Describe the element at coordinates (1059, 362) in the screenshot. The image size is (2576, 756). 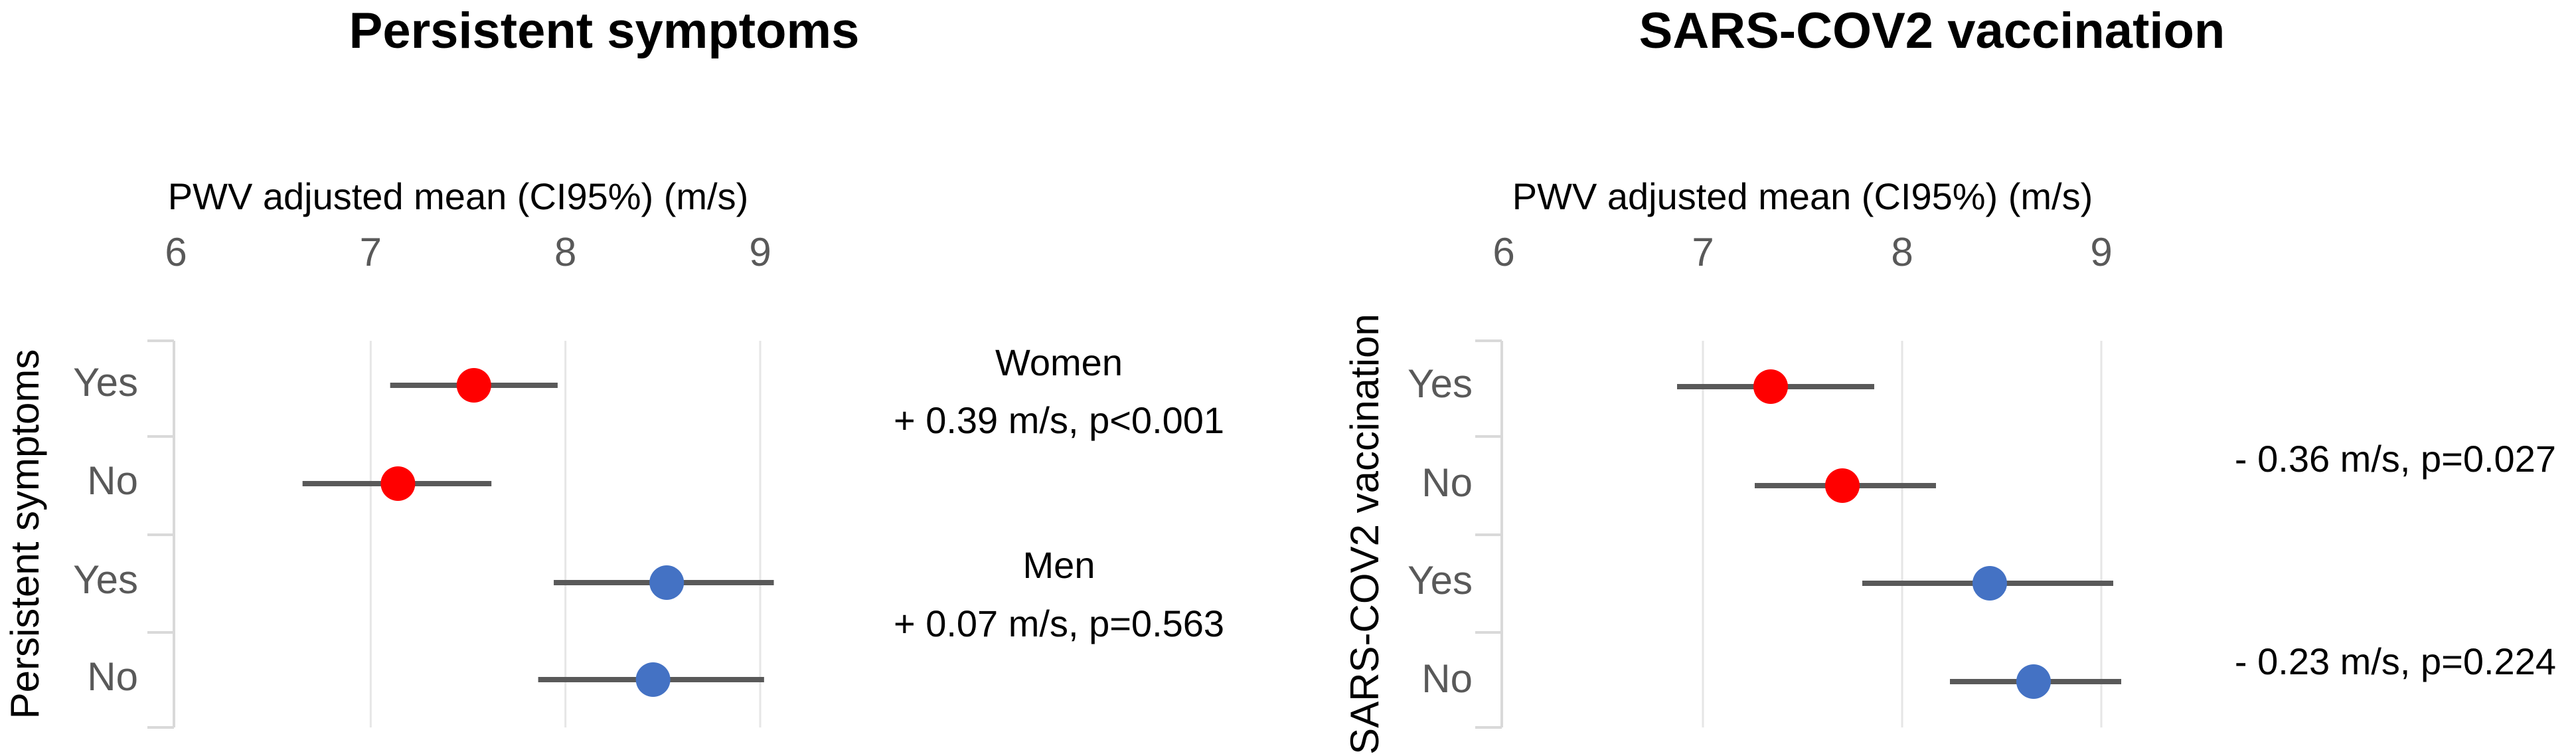
I see `annotation-text: Women` at that location.